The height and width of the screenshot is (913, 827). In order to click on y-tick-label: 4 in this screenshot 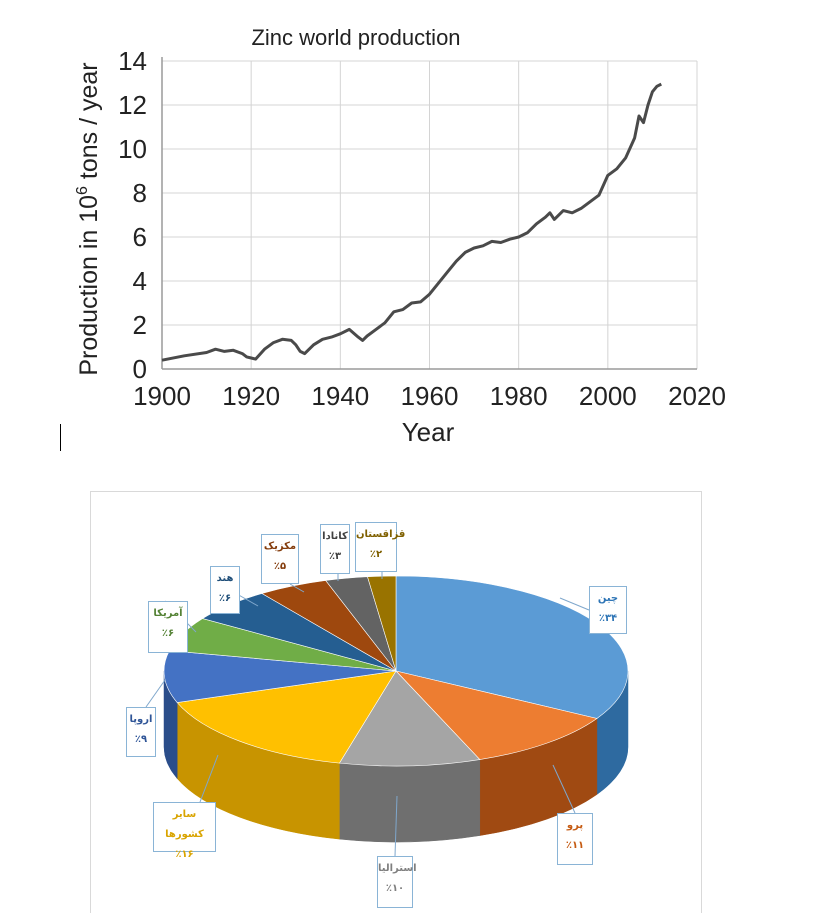, I will do `click(140, 281)`.